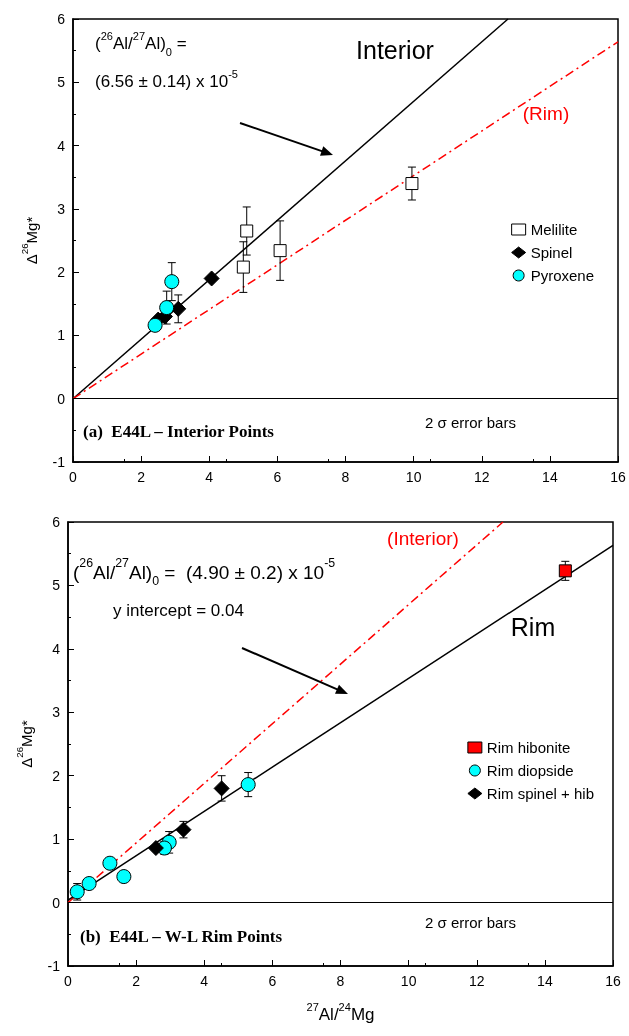  Describe the element at coordinates (73, 477) in the screenshot. I see `x-tick-label: 0` at that location.